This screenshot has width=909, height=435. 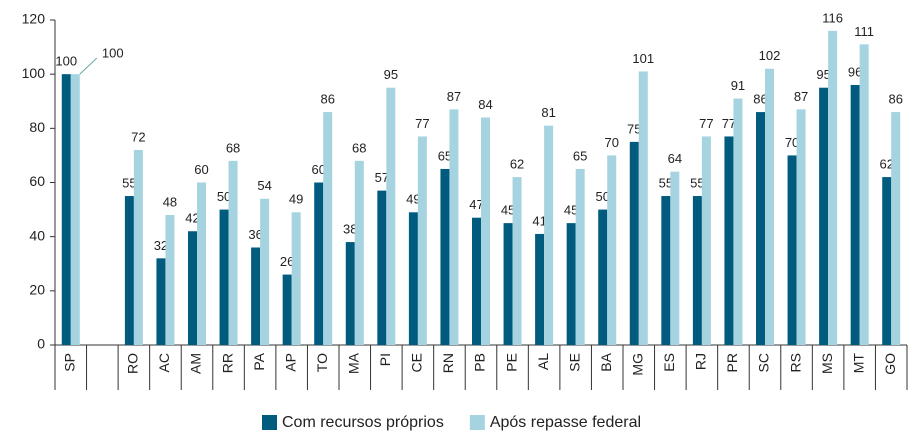 I want to click on value-label: 42, so click(x=192, y=218).